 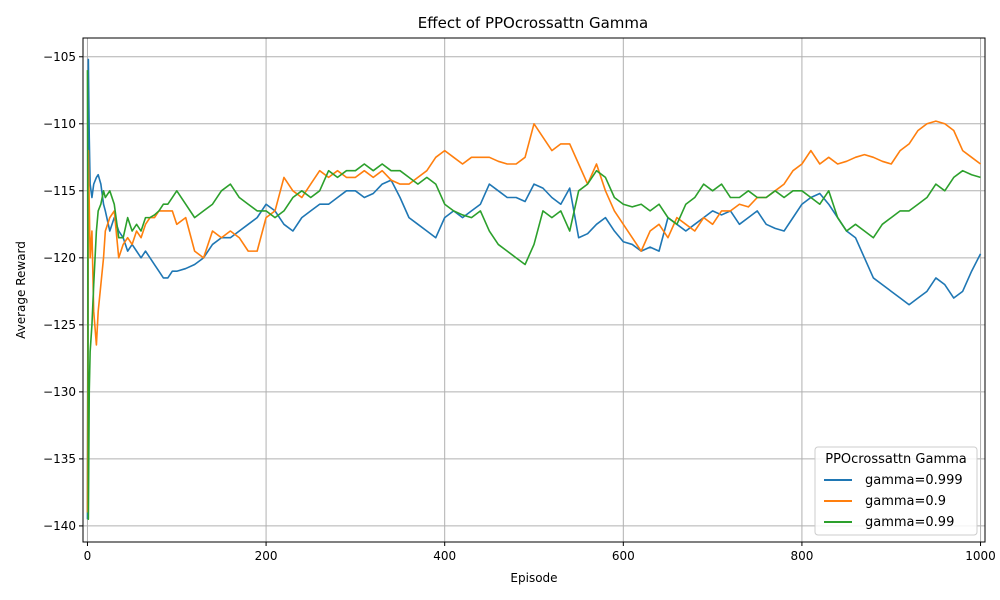 I want to click on y-tick-label: −140, so click(x=59, y=526).